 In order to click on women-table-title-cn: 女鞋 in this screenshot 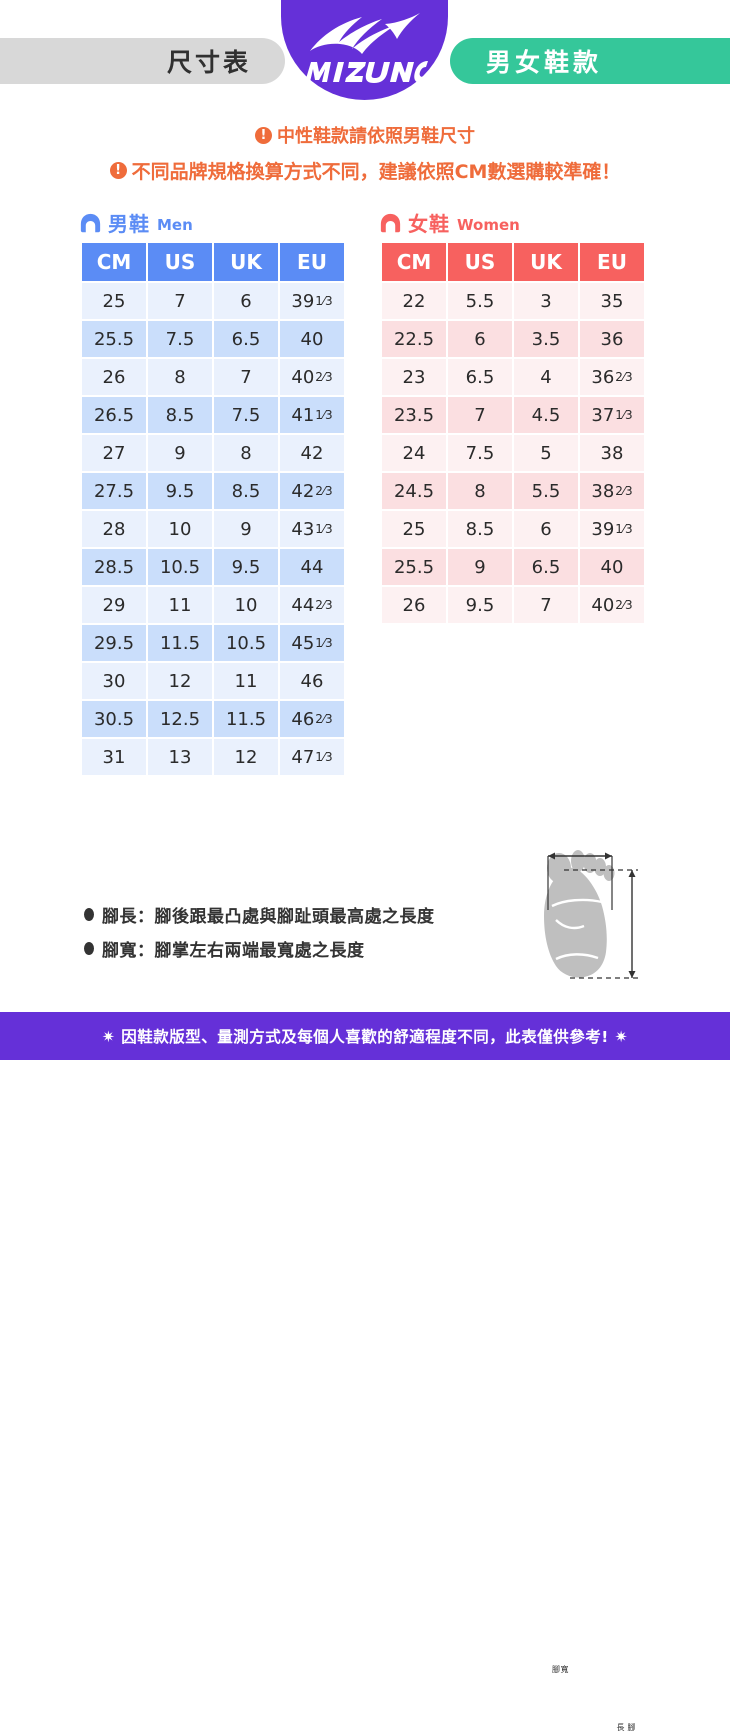, I will do `click(429, 224)`.